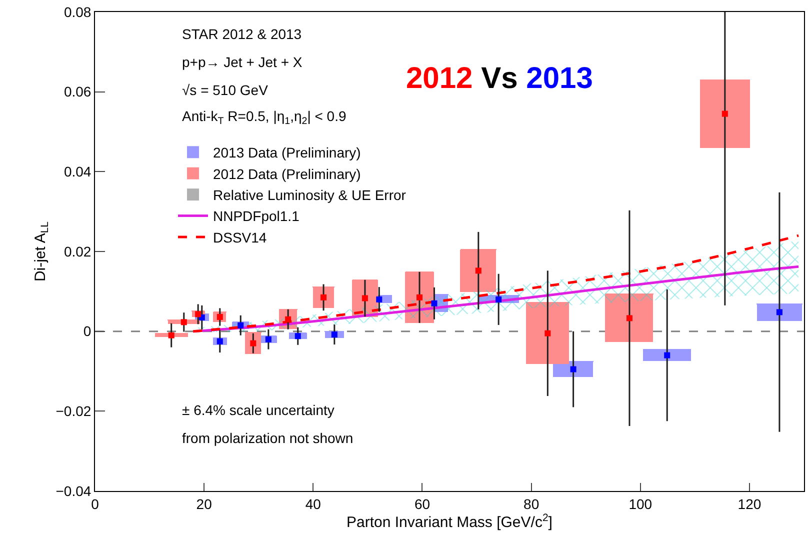 The width and height of the screenshot is (809, 543). Describe the element at coordinates (87, 331) in the screenshot. I see `y-tick-label: 0` at that location.